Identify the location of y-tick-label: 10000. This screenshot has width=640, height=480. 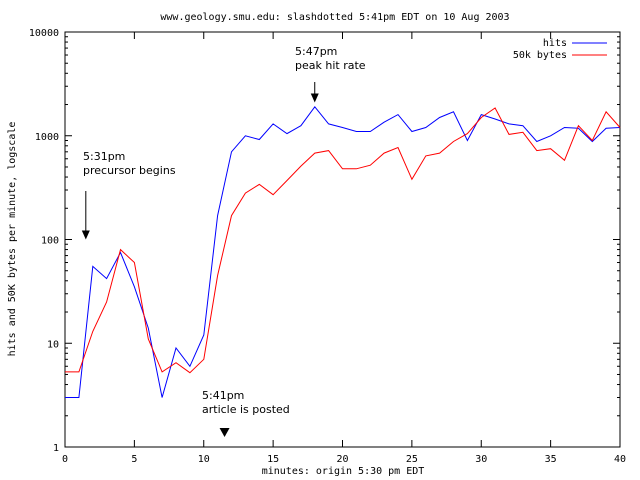
(44, 33).